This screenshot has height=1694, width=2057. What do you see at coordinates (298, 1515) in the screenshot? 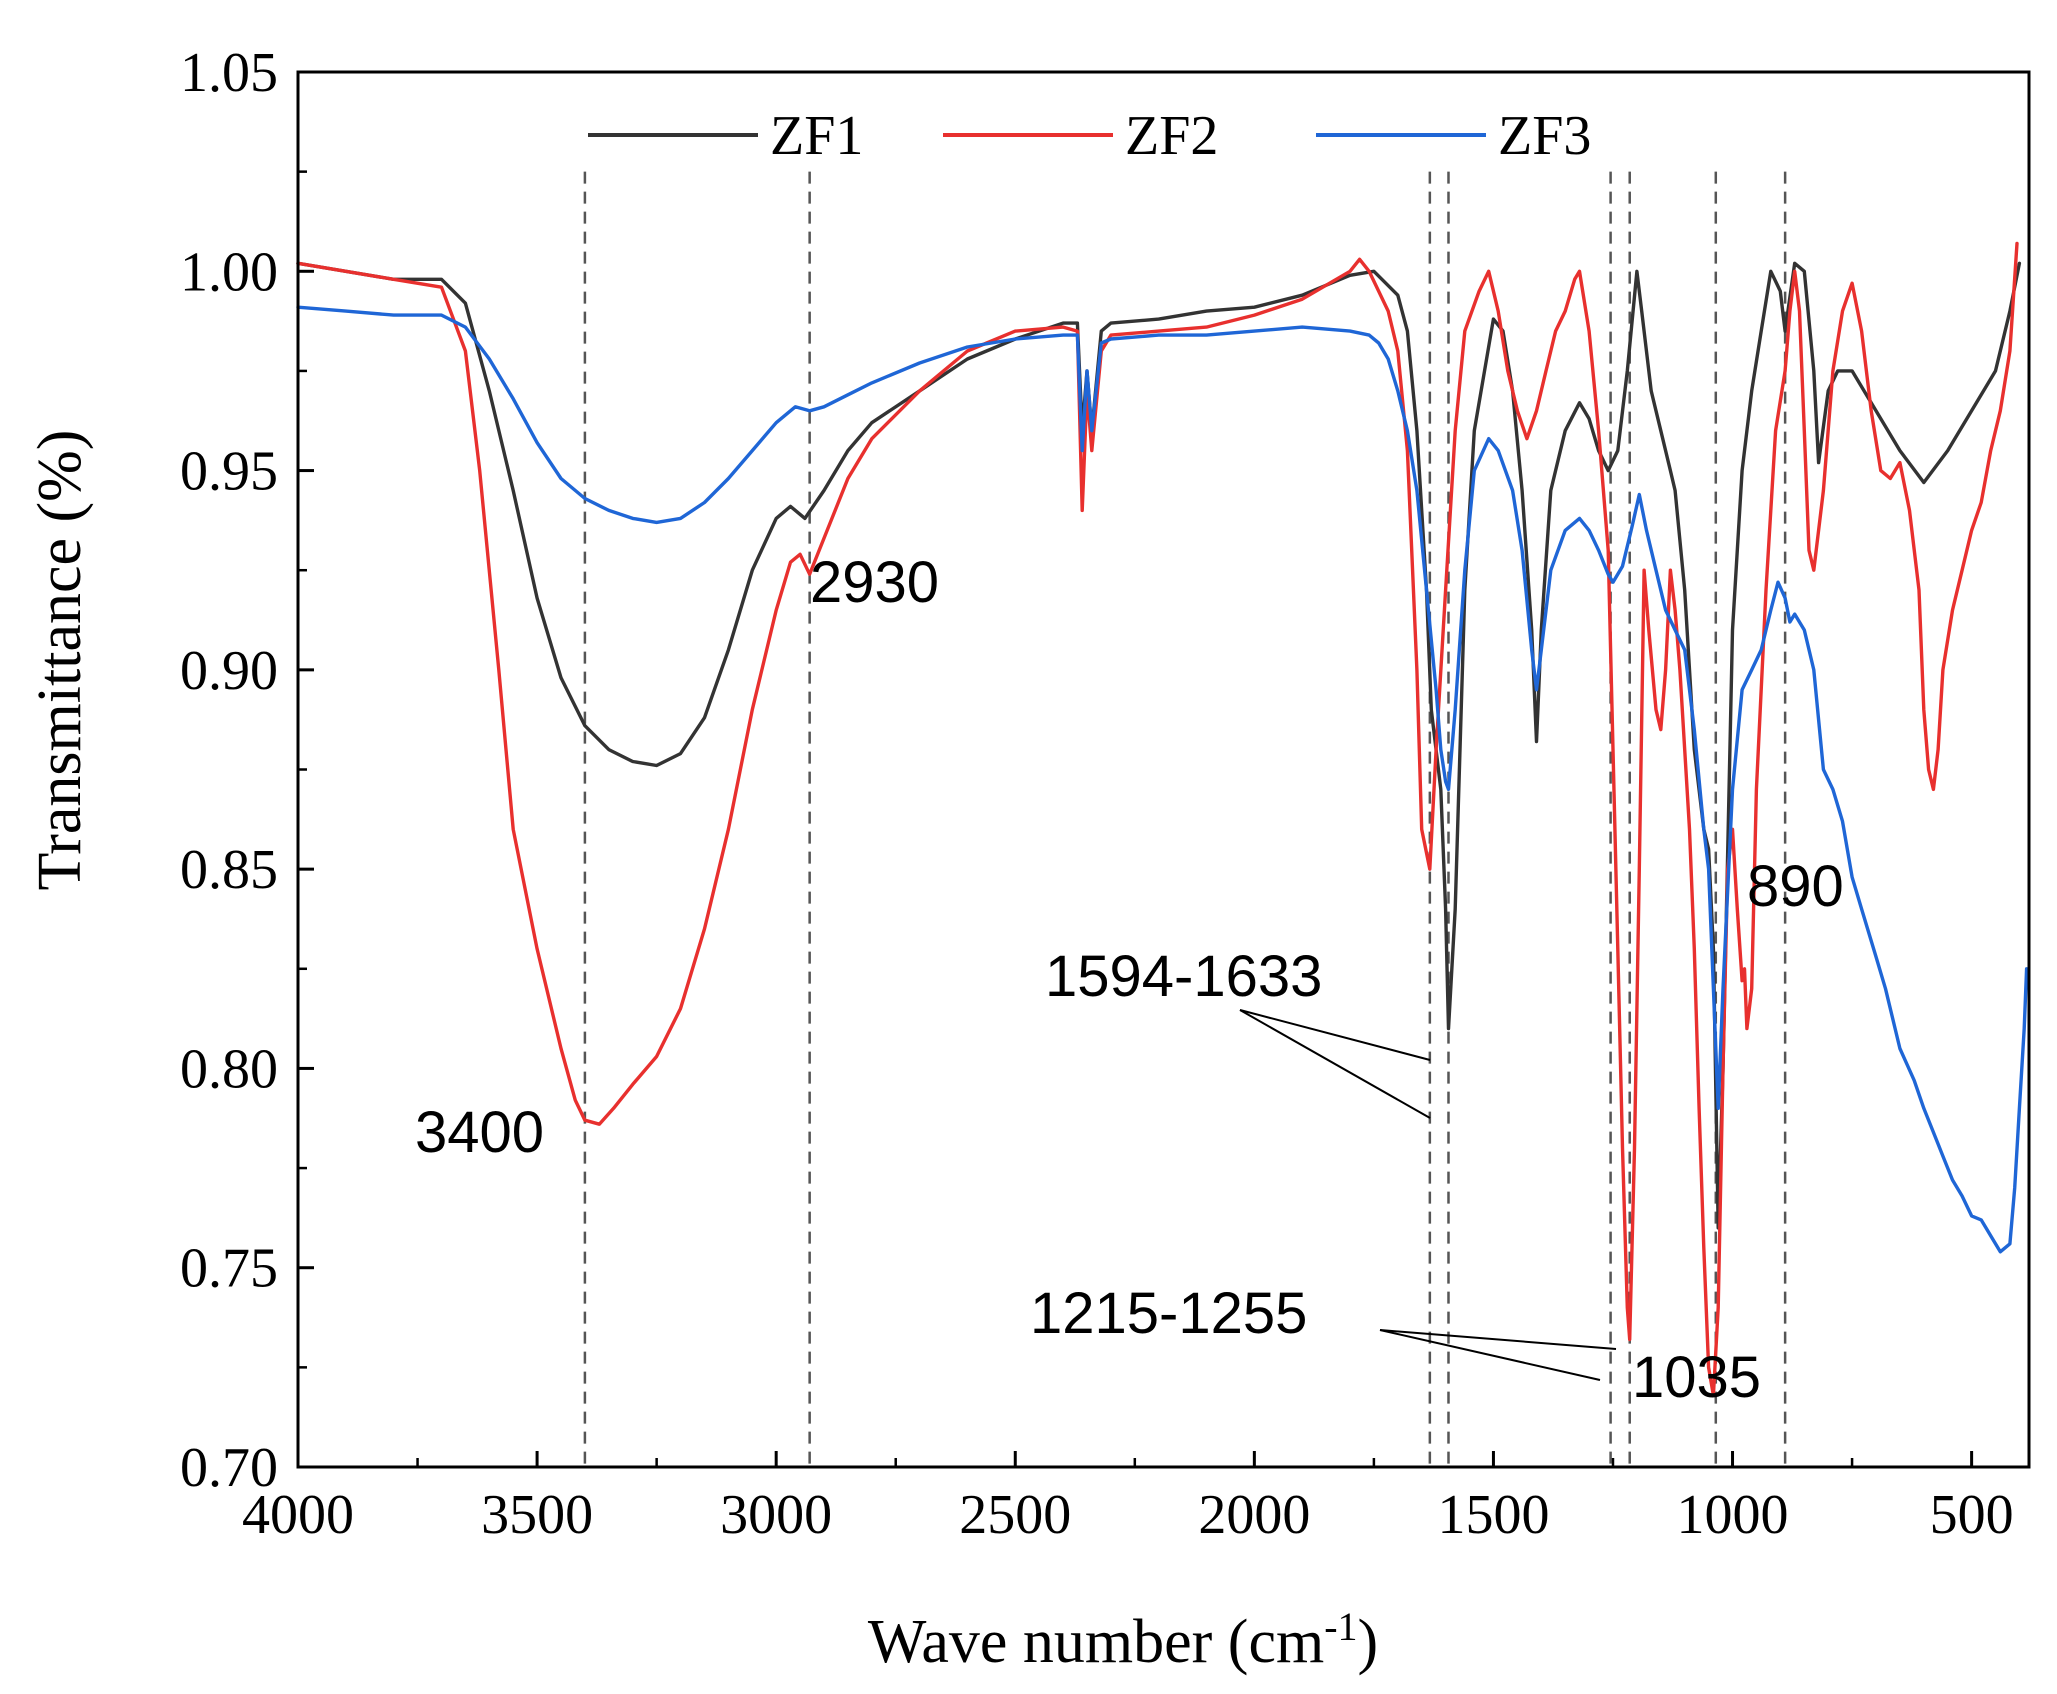
I see `x-tick-label: 4000` at bounding box center [298, 1515].